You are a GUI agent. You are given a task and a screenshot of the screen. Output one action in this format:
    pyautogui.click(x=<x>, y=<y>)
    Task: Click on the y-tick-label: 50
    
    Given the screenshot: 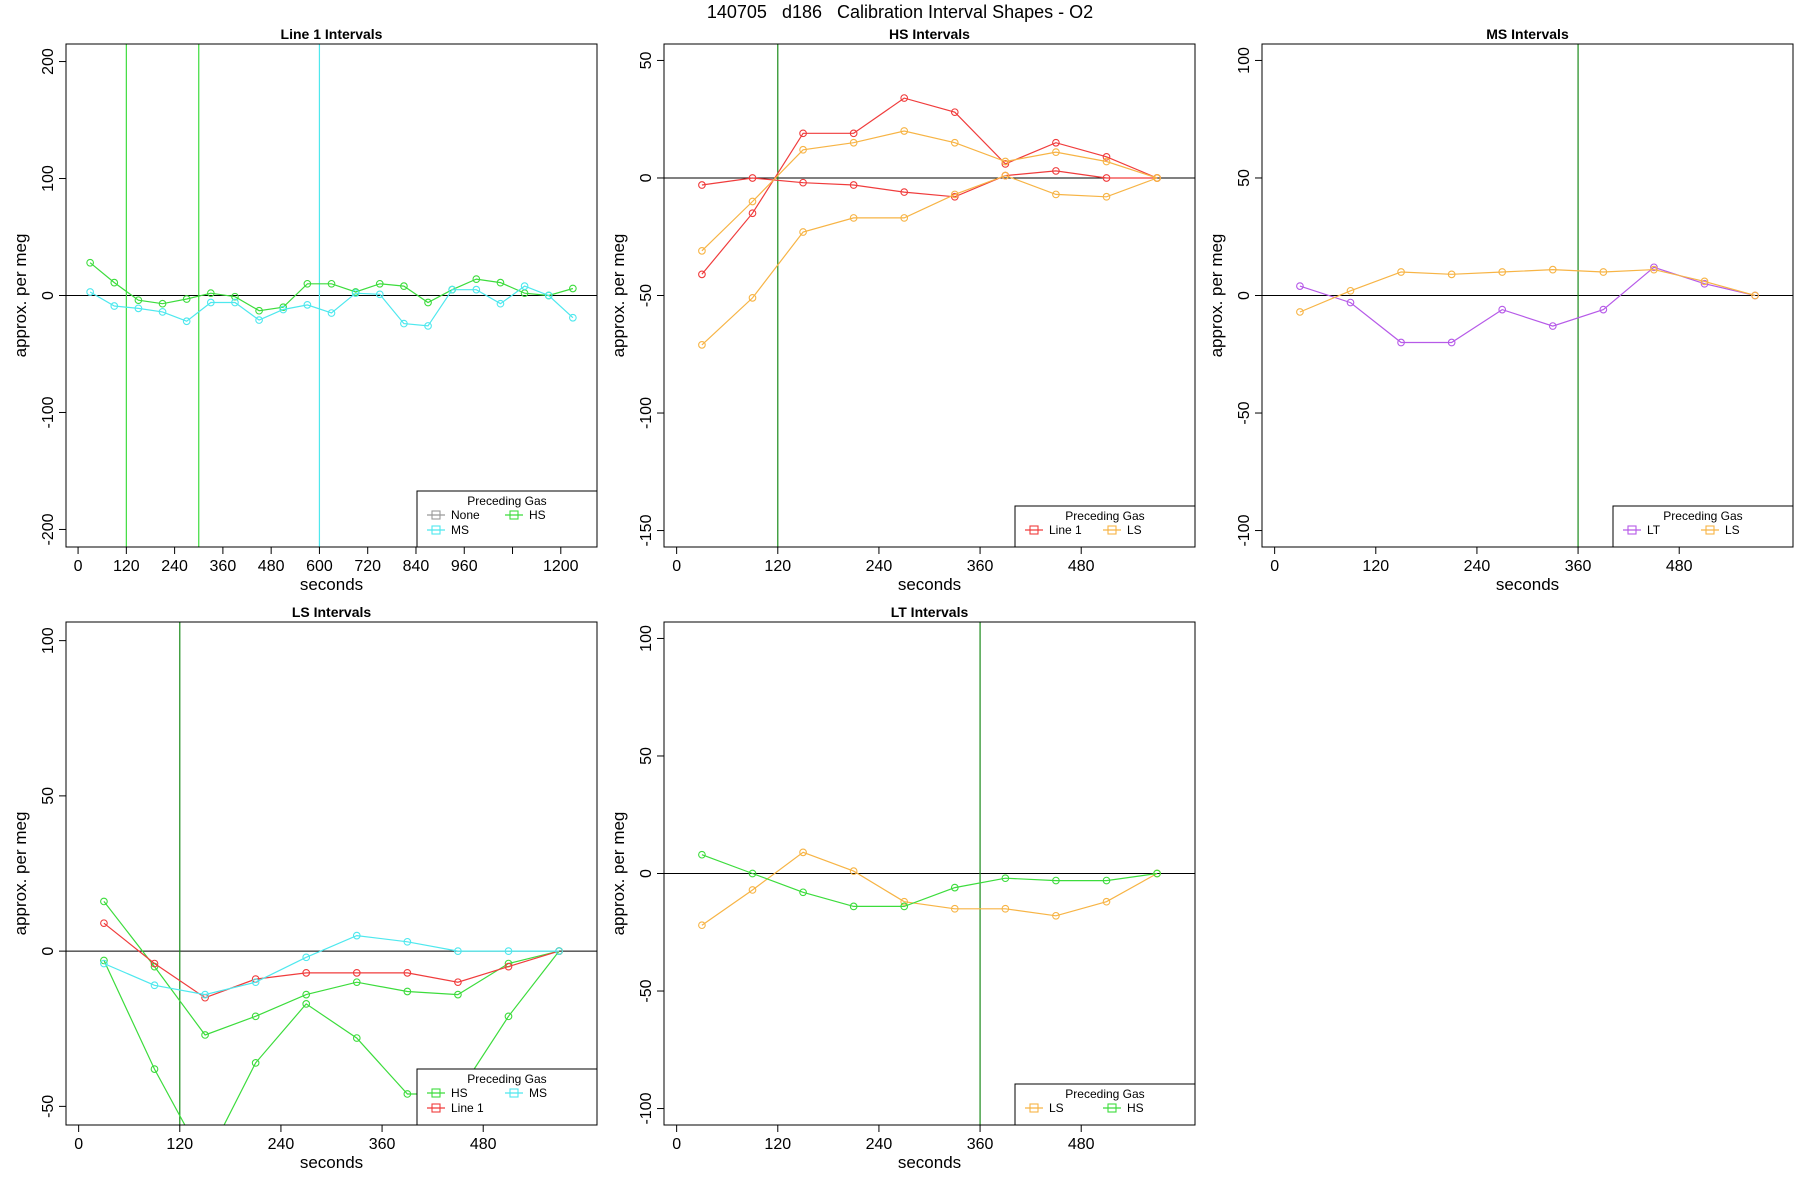 What is the action you would take?
    pyautogui.click(x=1244, y=178)
    